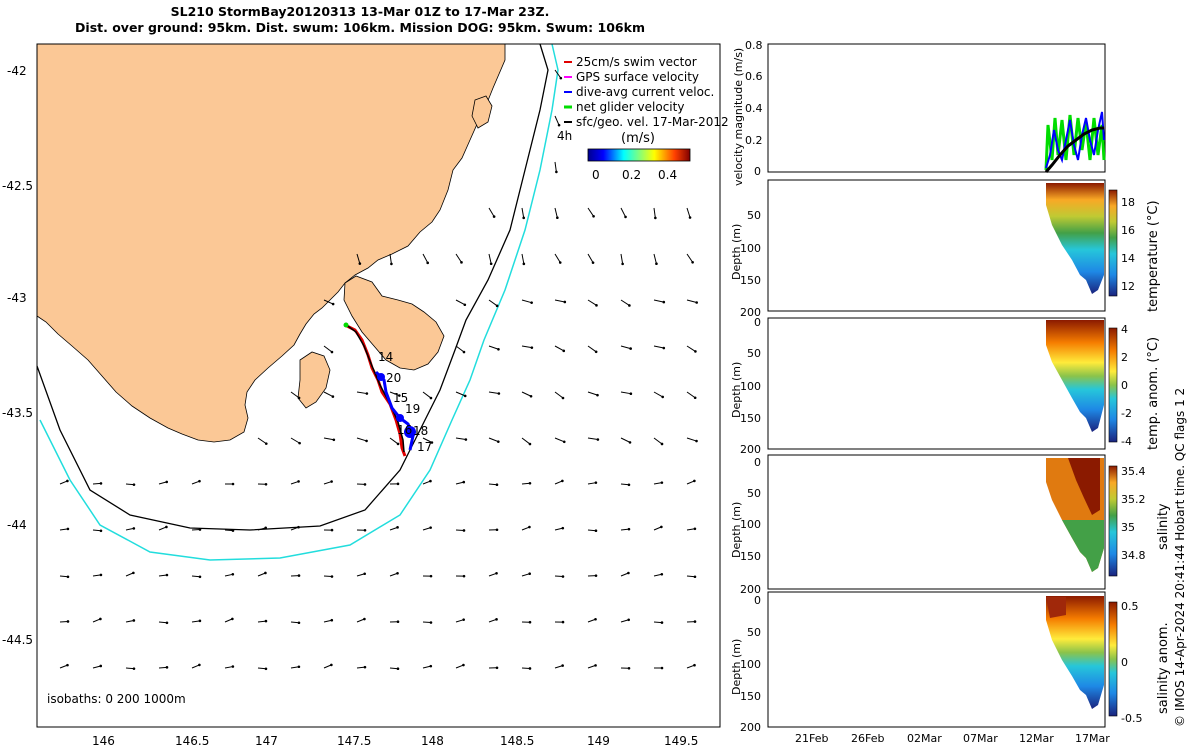  Describe the element at coordinates (925, 108) in the screenshot. I see `velocity-panel: 0 0.2 0.4 0.6 0.8` at that location.